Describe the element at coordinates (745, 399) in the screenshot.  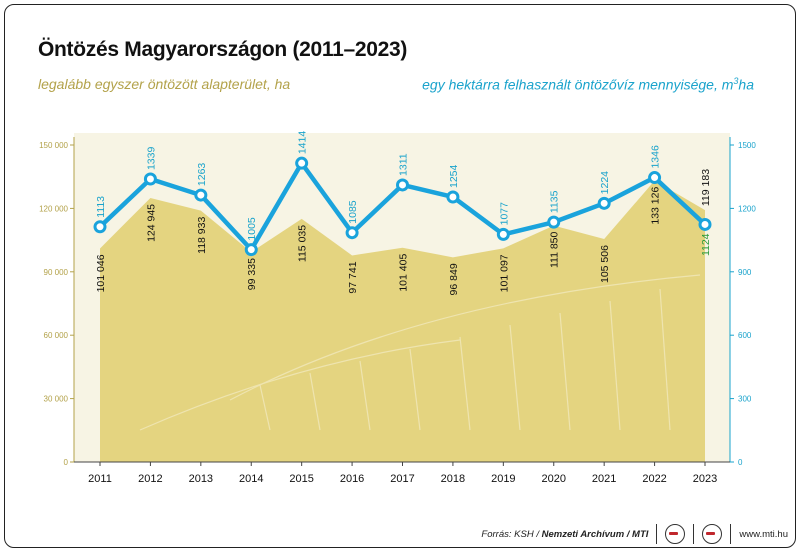
I see `right-axis-tick-label: 300` at that location.